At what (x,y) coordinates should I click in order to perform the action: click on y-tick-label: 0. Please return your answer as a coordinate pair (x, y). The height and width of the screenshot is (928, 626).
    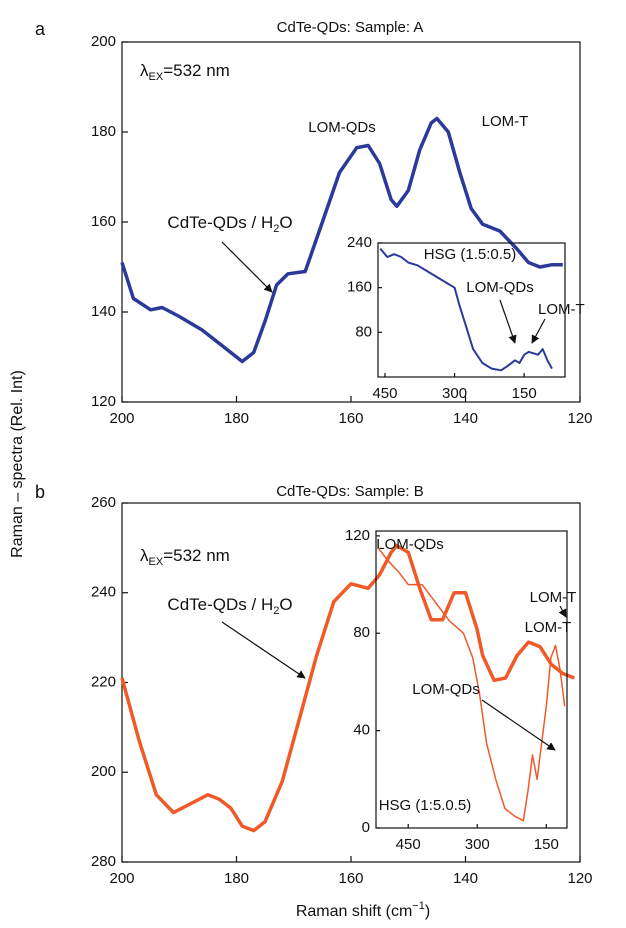
    Looking at the image, I should click on (366, 827).